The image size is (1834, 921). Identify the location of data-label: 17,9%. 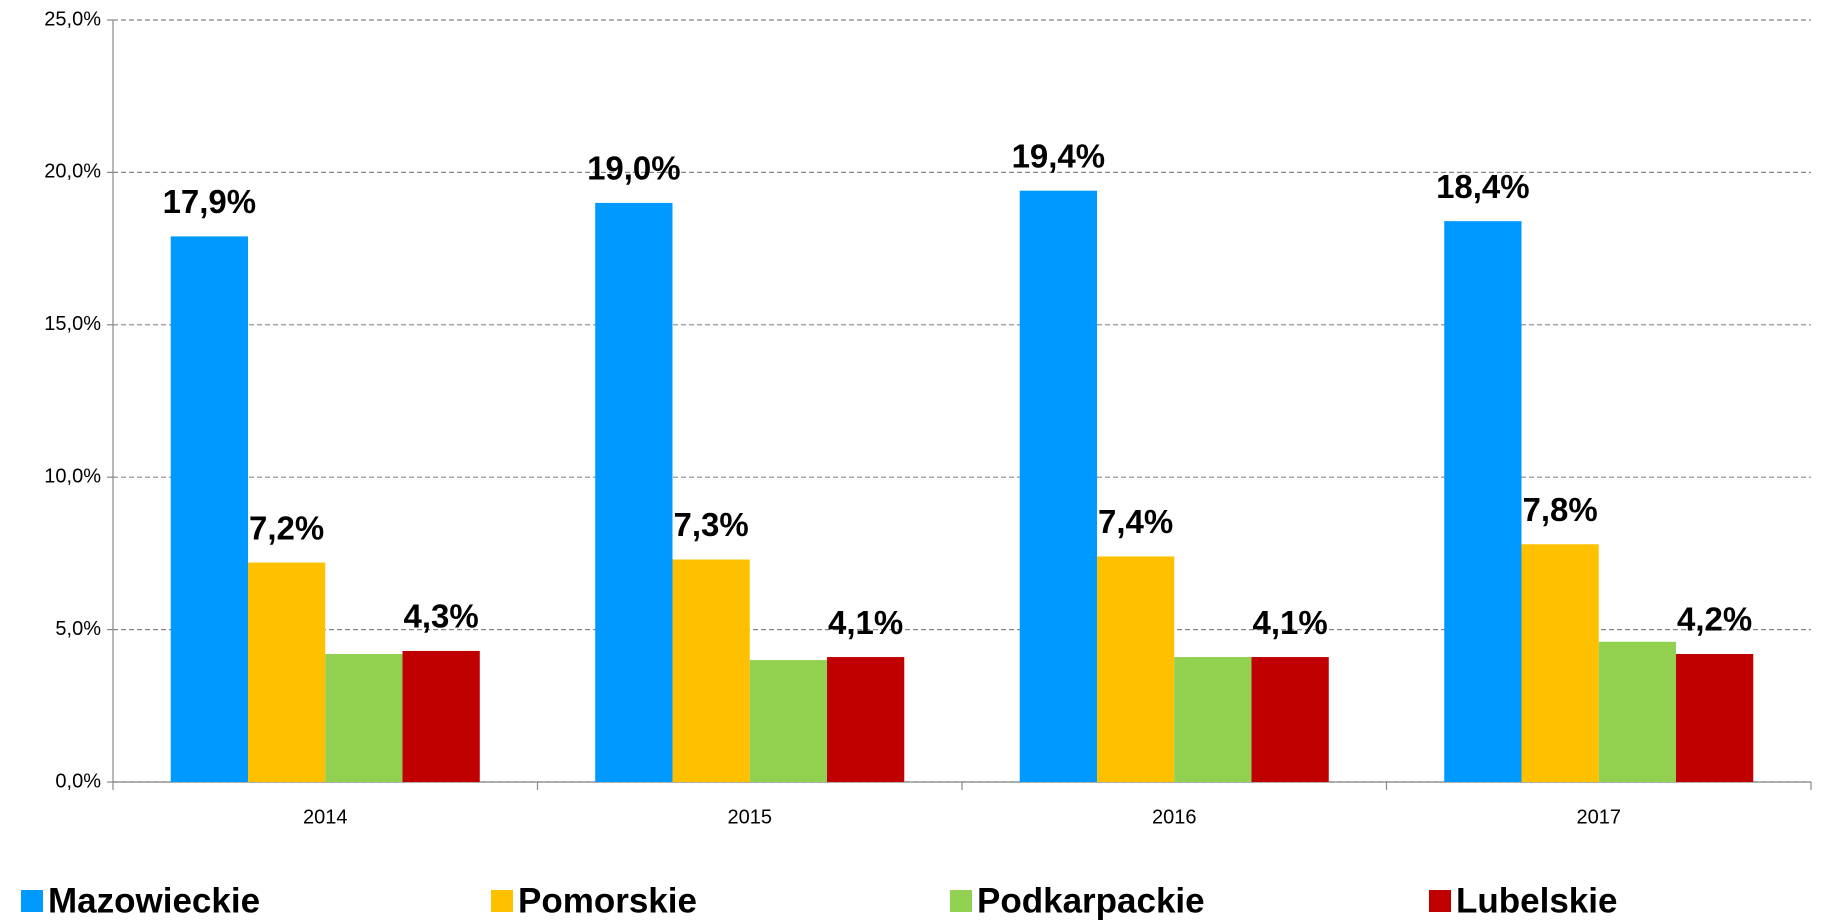
(210, 201).